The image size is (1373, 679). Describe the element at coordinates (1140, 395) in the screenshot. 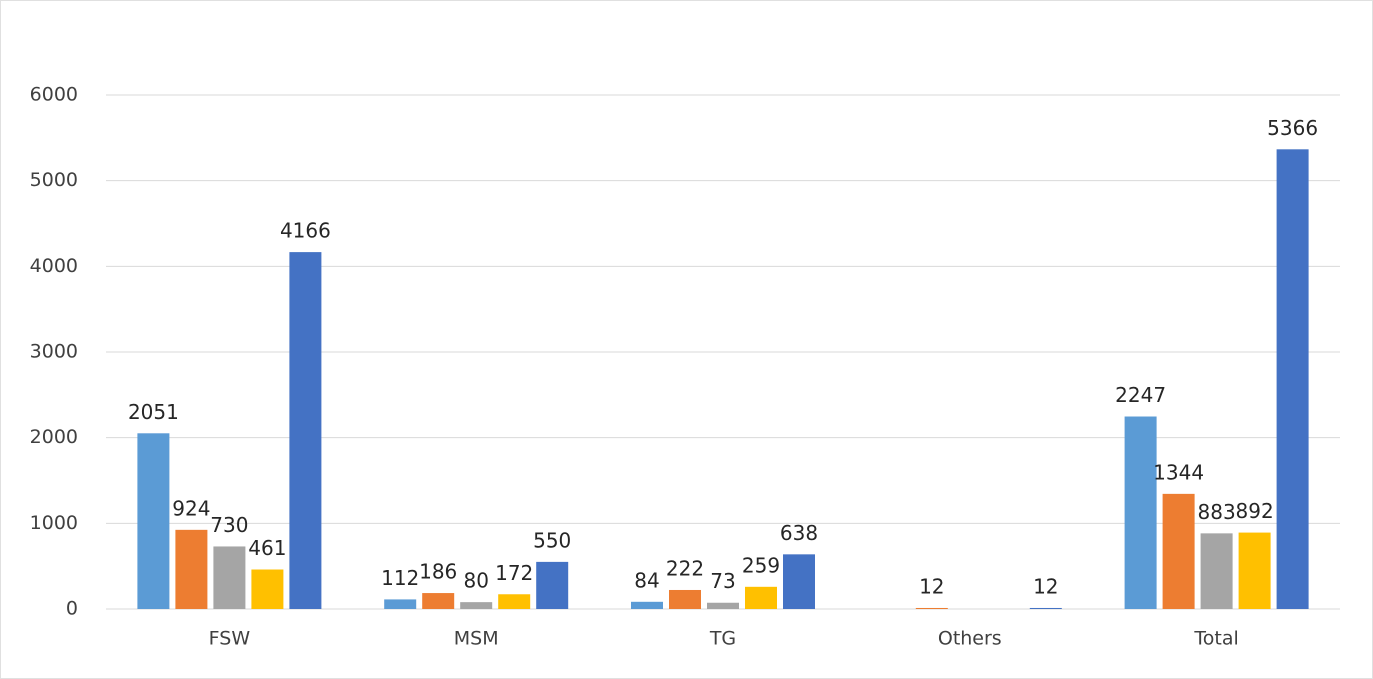

I see `data-label: 2247` at that location.